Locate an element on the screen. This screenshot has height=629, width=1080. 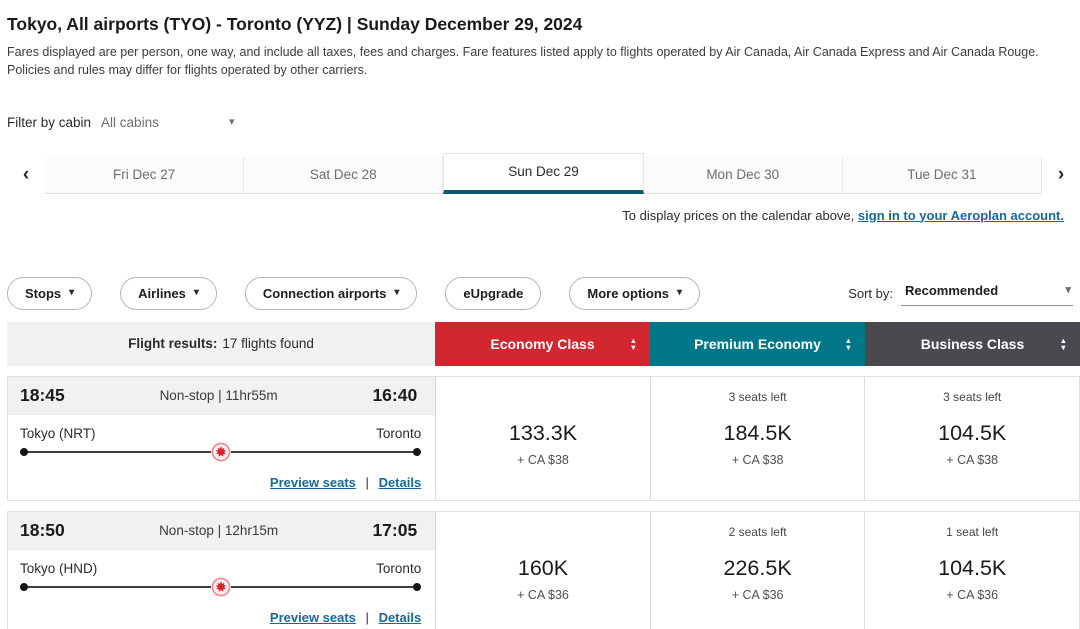
economy-class-column-header: Economy Class ▲ ▼ is located at coordinates (542, 343).